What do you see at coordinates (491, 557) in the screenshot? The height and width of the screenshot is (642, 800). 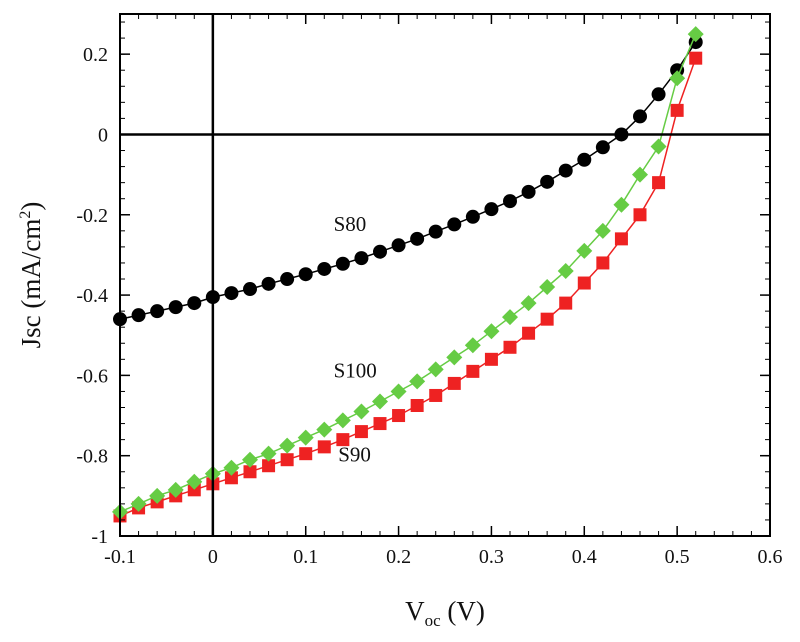 I see `x-tick-label: 0.3` at bounding box center [491, 557].